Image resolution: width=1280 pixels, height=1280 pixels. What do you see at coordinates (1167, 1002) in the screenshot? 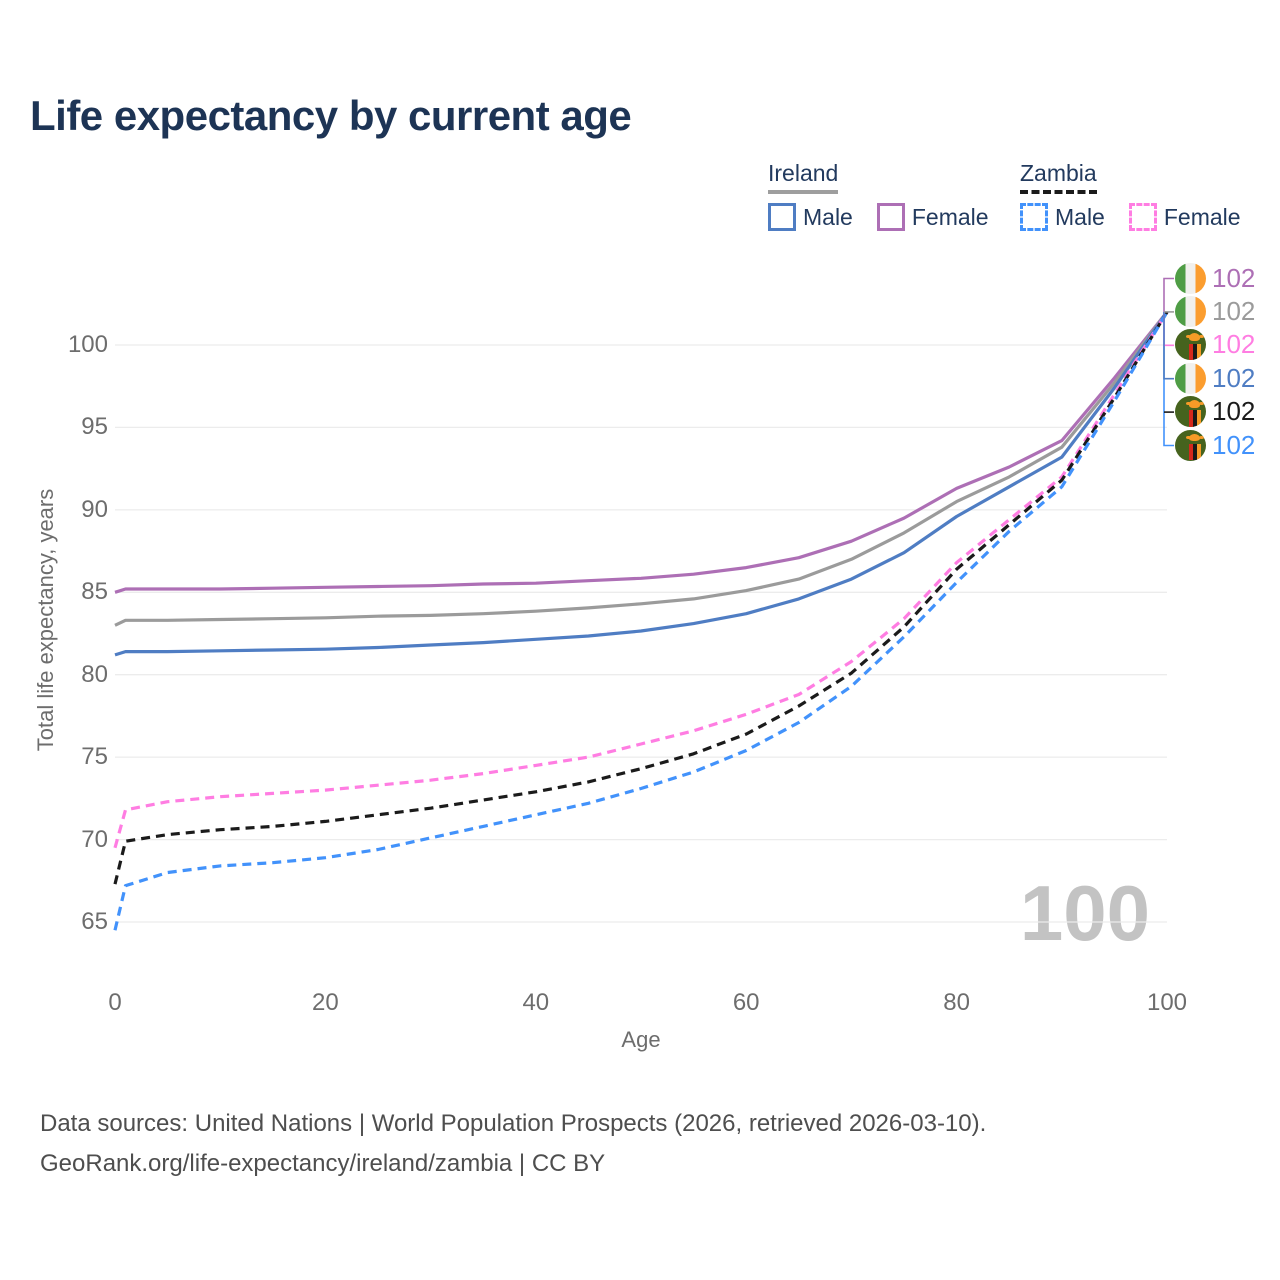
I see `x-tick-label-100: 100` at bounding box center [1167, 1002].